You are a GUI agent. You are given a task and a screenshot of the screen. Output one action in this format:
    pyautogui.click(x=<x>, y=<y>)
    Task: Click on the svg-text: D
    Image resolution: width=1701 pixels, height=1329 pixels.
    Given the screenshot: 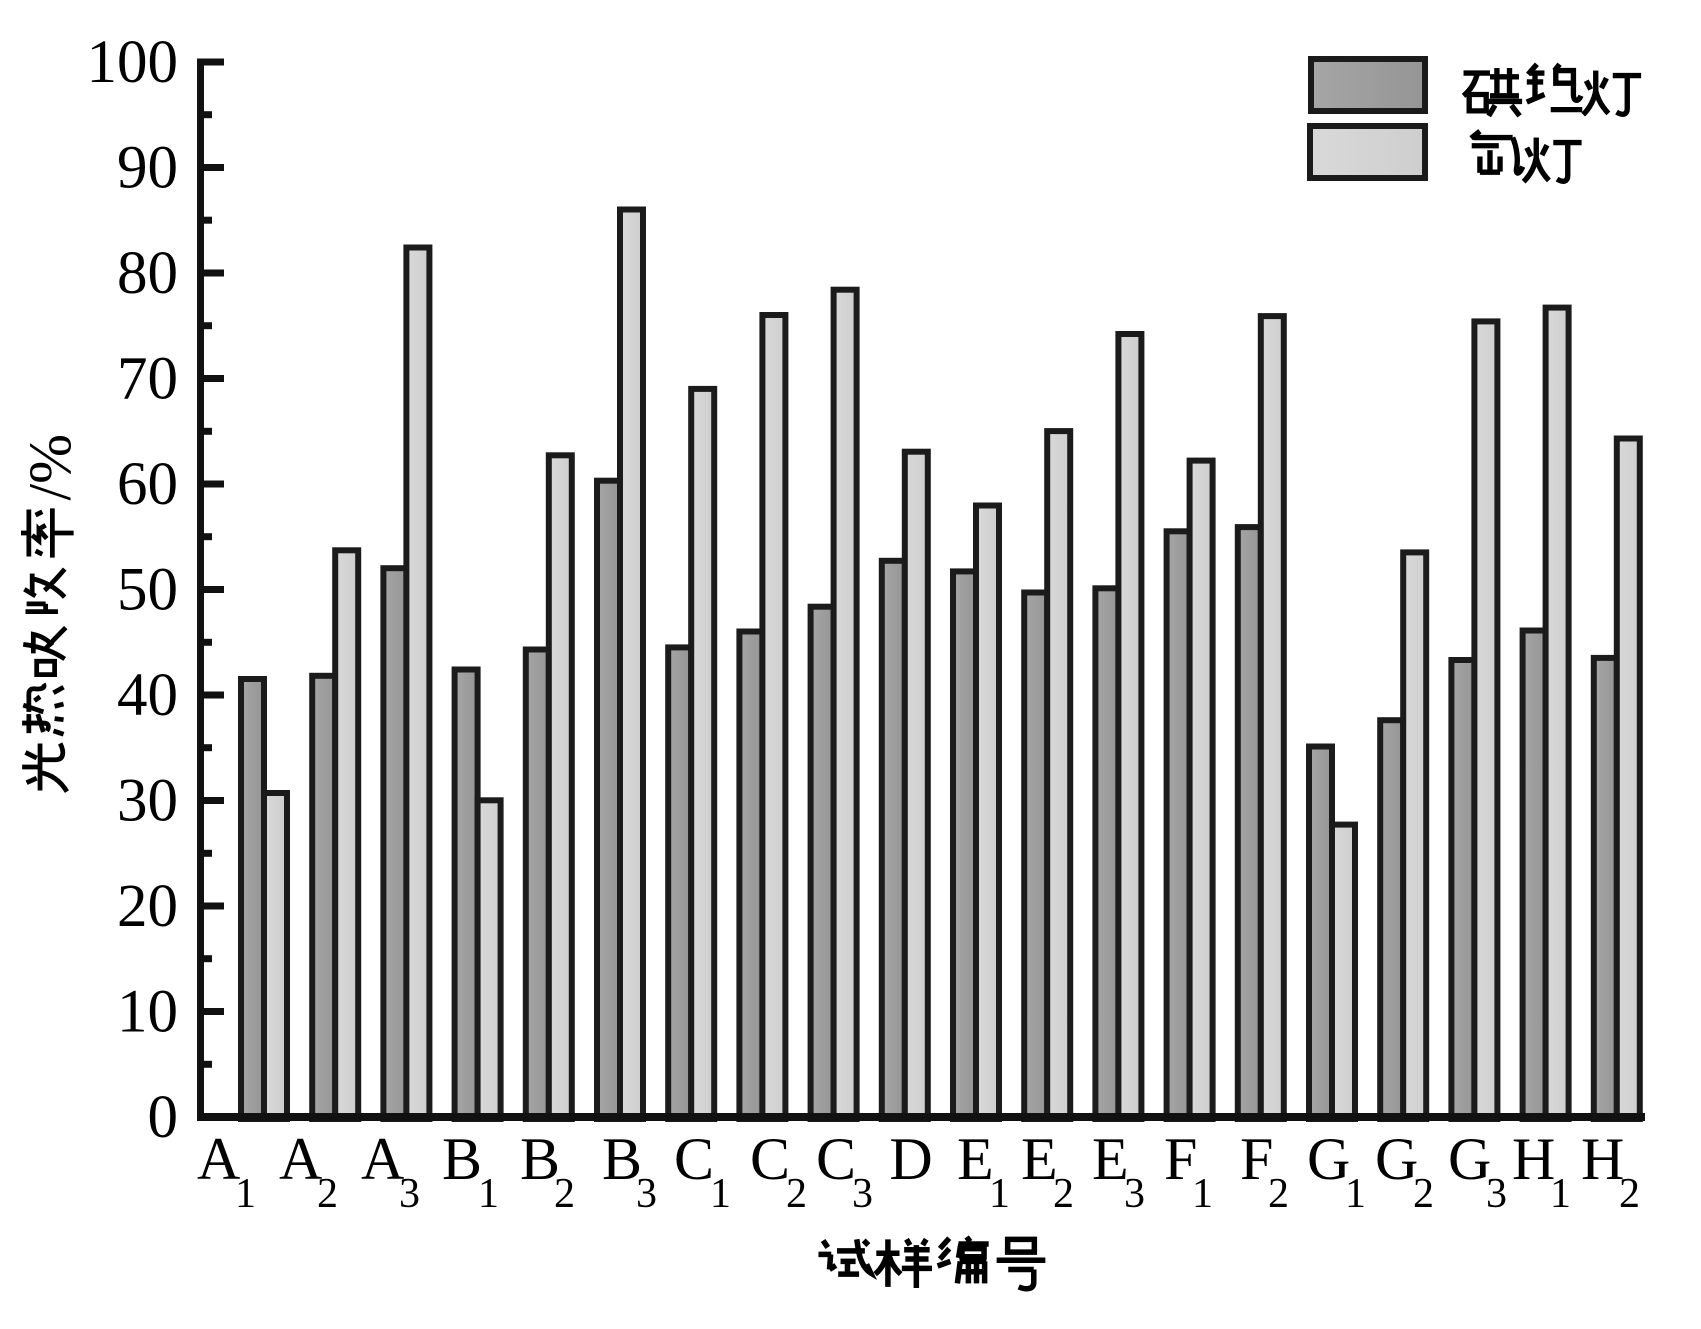 What is the action you would take?
    pyautogui.click(x=910, y=1159)
    